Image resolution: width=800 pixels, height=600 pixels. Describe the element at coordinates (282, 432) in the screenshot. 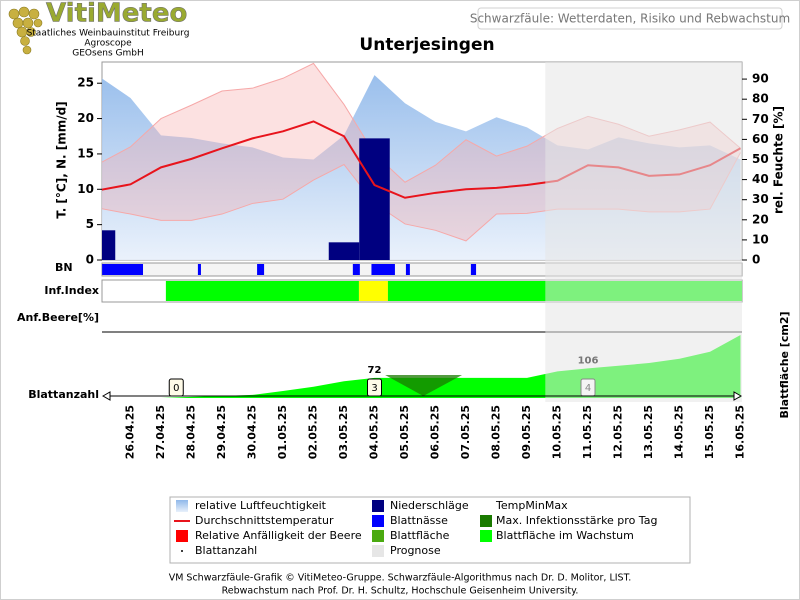

I see `x-tick-label: 01.05.25` at that location.